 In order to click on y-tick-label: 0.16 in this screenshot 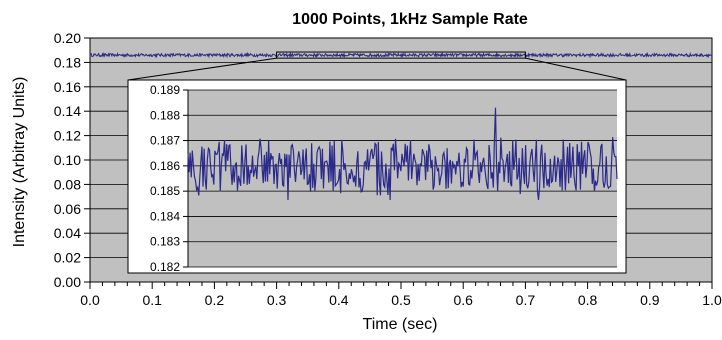, I will do `click(67, 87)`.